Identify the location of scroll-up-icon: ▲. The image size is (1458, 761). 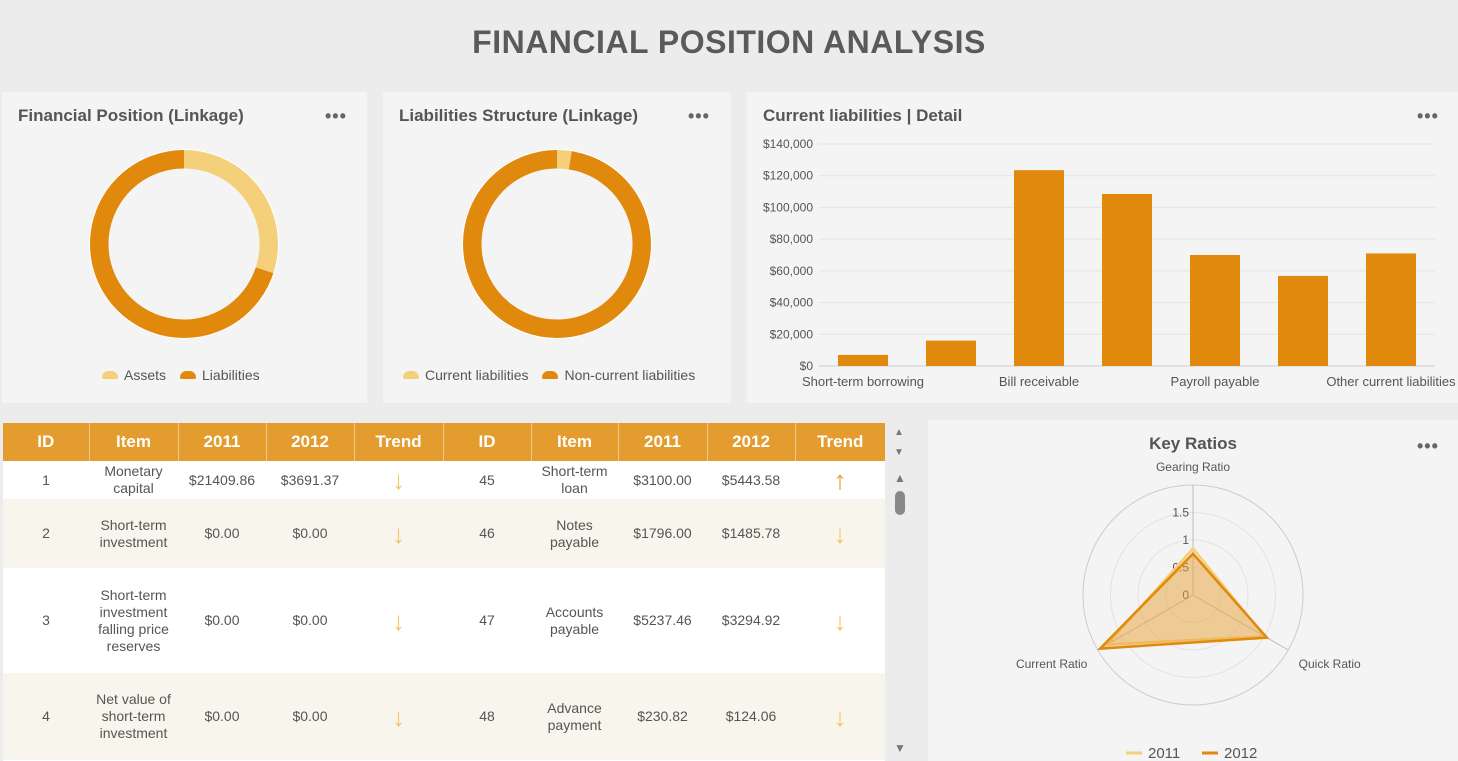
(899, 432).